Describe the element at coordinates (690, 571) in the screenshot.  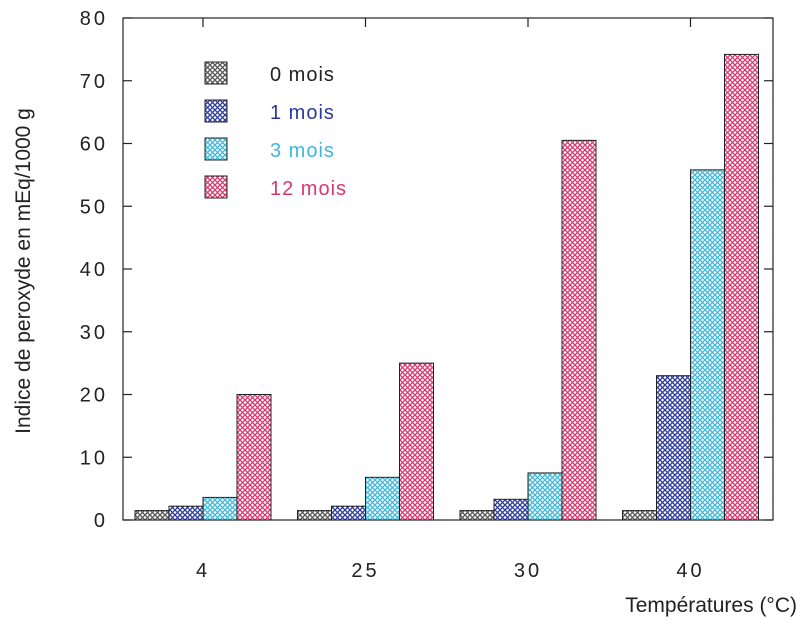
I see `x-tick-label: 40` at that location.